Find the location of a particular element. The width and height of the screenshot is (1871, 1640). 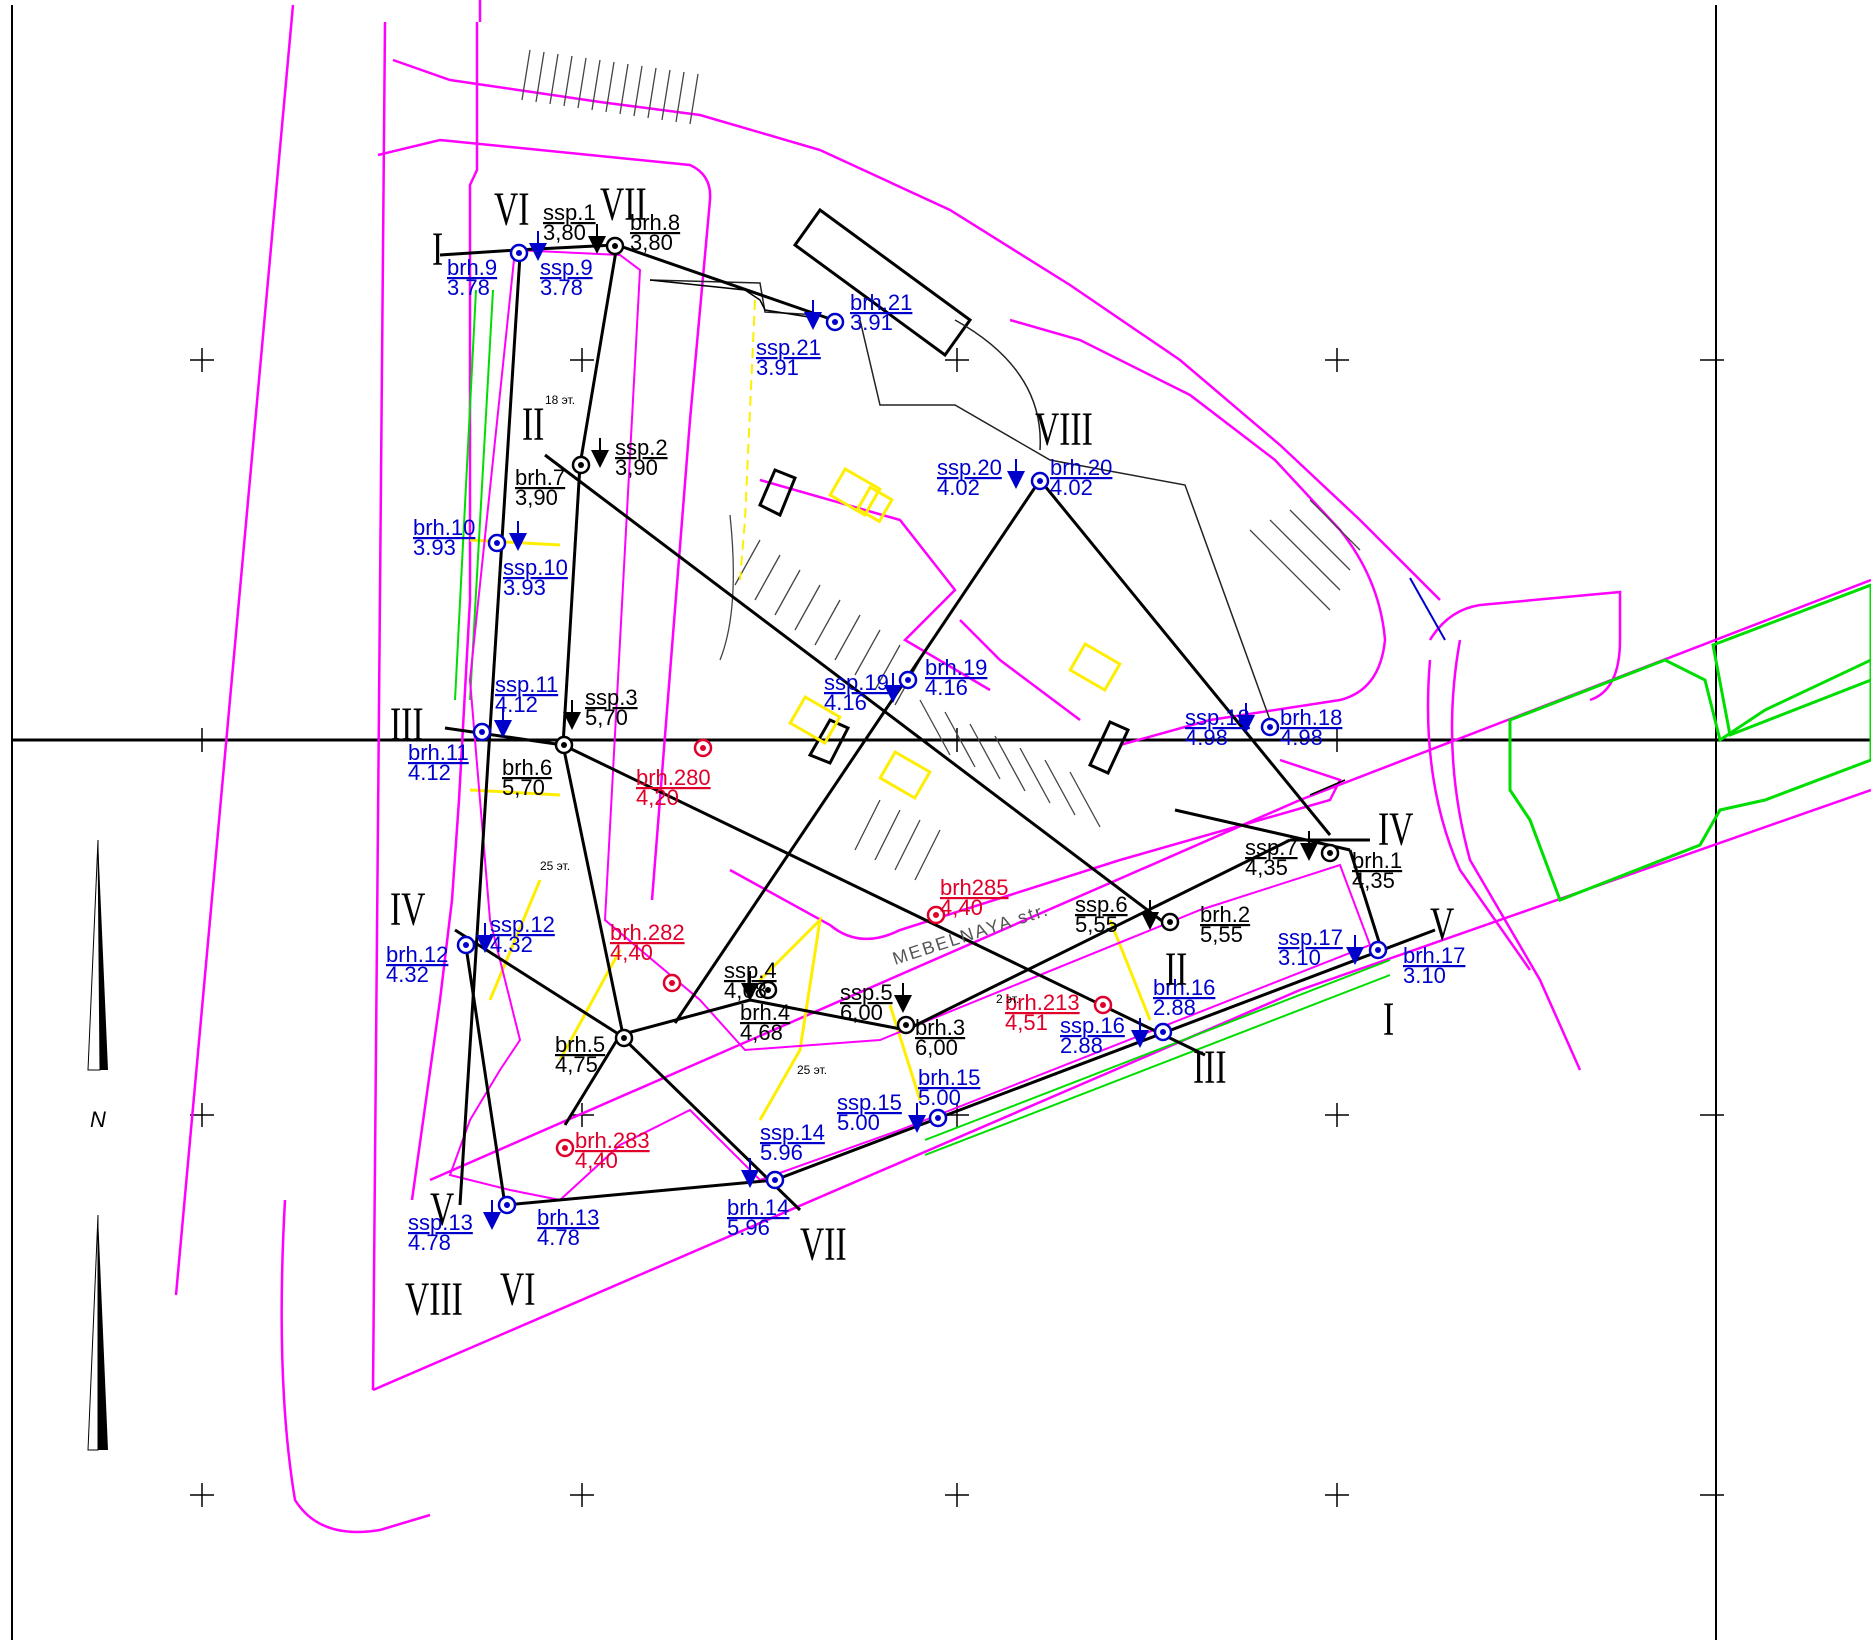

ssp9-marker is located at coordinates (538, 252).